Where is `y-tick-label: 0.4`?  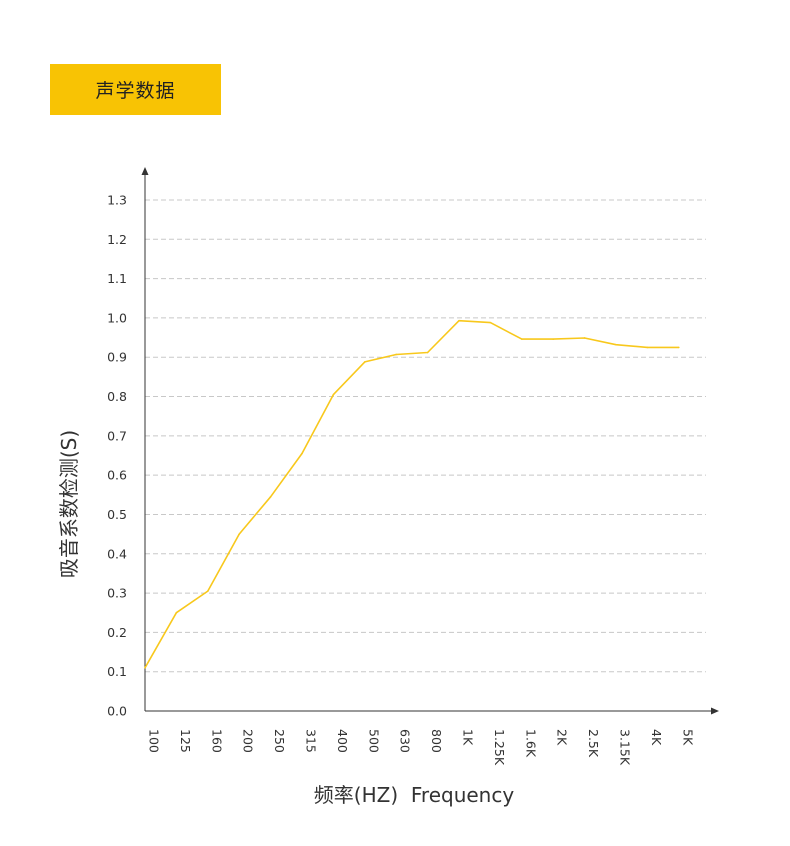 y-tick-label: 0.4 is located at coordinates (117, 553).